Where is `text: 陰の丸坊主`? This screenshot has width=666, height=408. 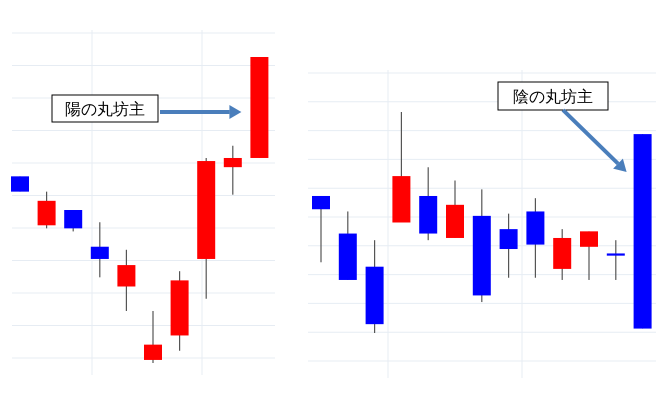 text: 陰の丸坊主 is located at coordinates (553, 96).